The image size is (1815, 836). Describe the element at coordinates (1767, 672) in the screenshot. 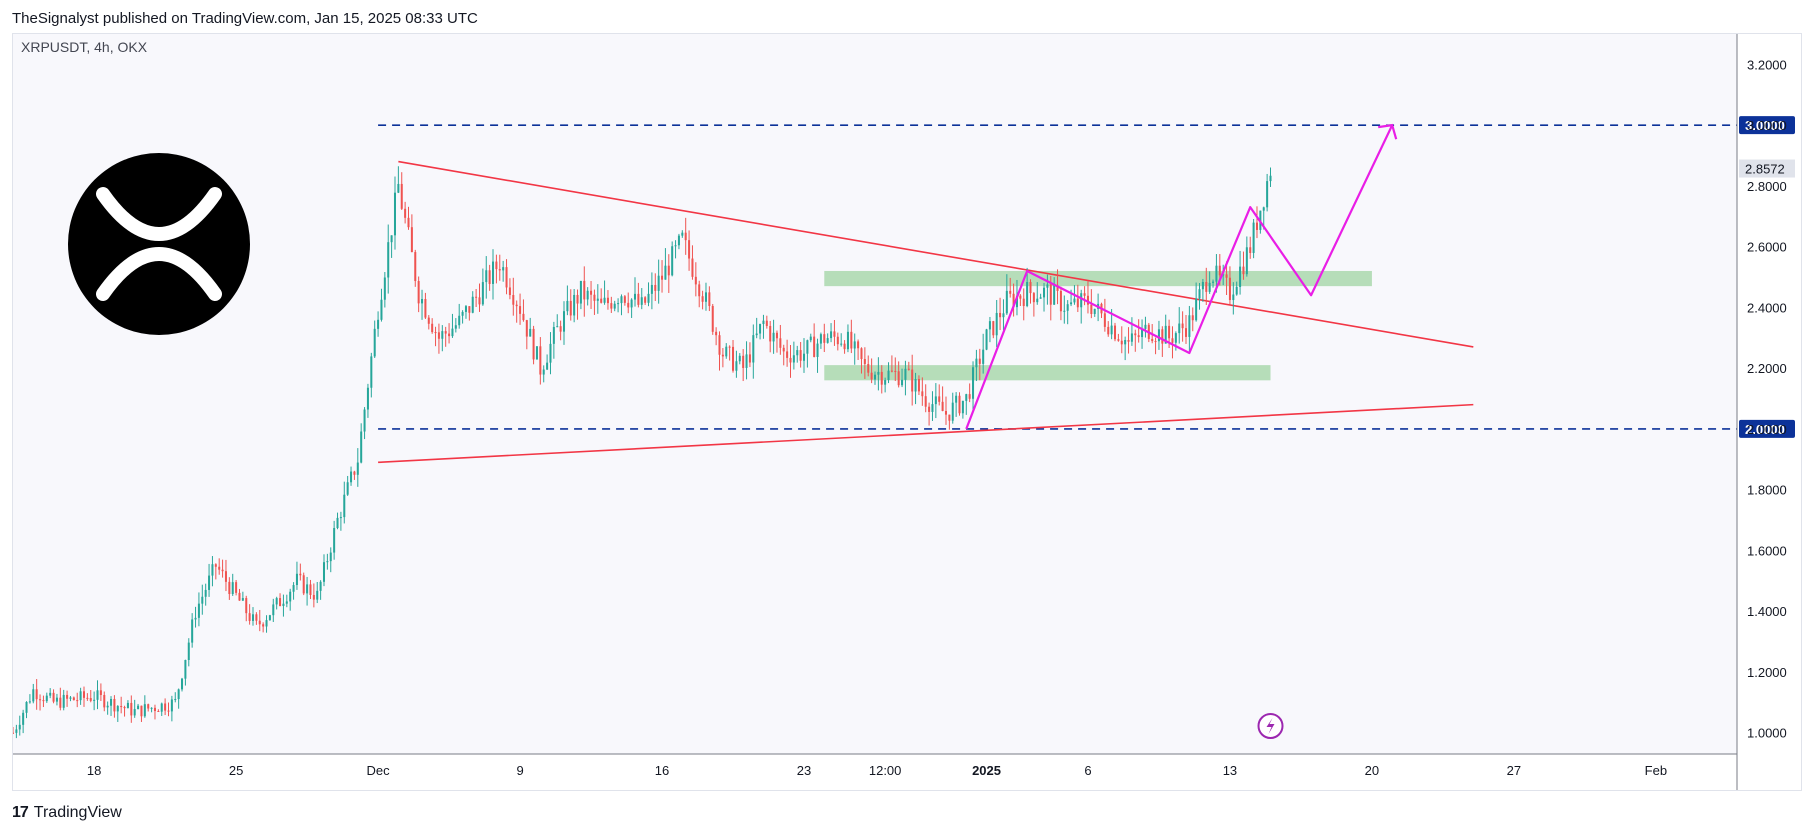

I see `y-tick-label: 1.2000` at that location.